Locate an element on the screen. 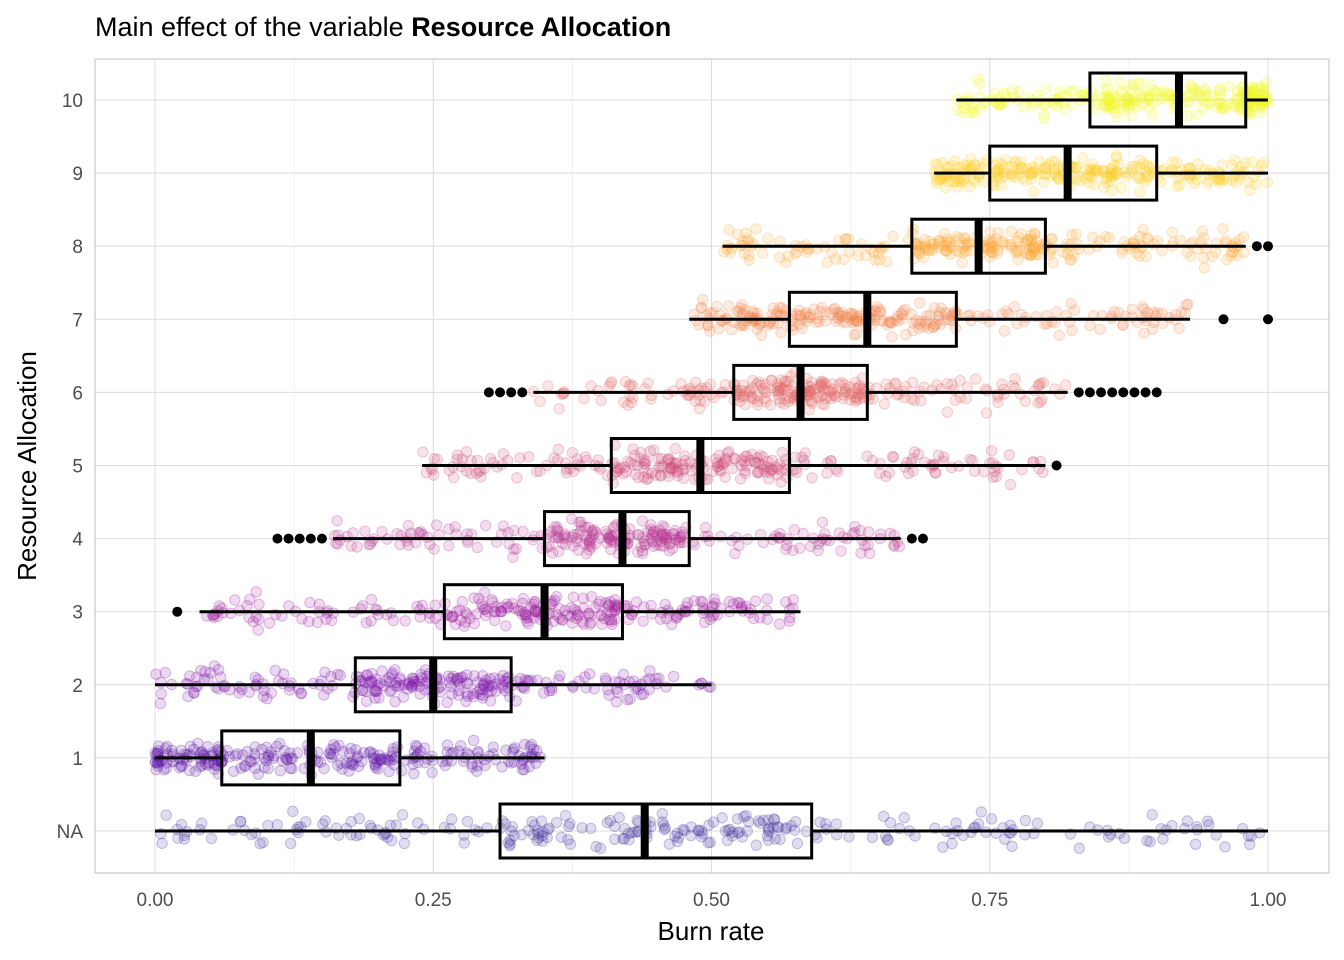  chart-title-variable: Resource Allocation is located at coordinates (541, 27).